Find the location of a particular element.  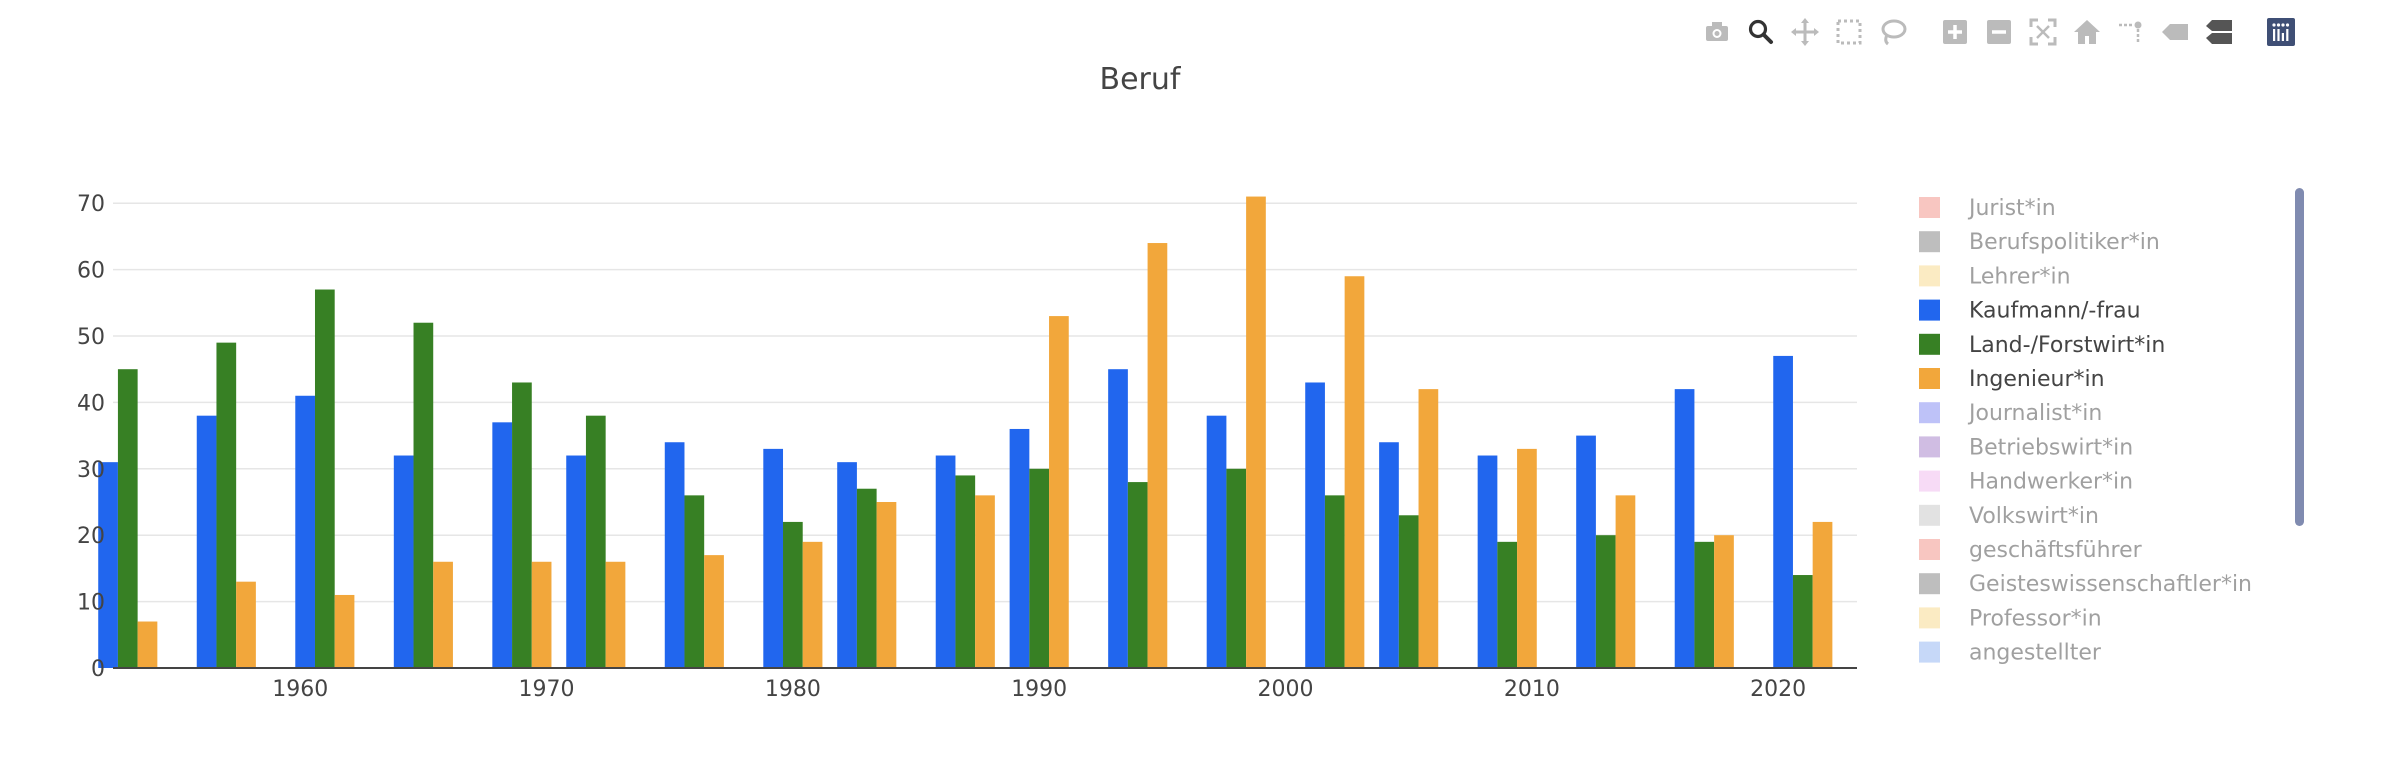

lasso-select-icon is located at coordinates (1894, 32).